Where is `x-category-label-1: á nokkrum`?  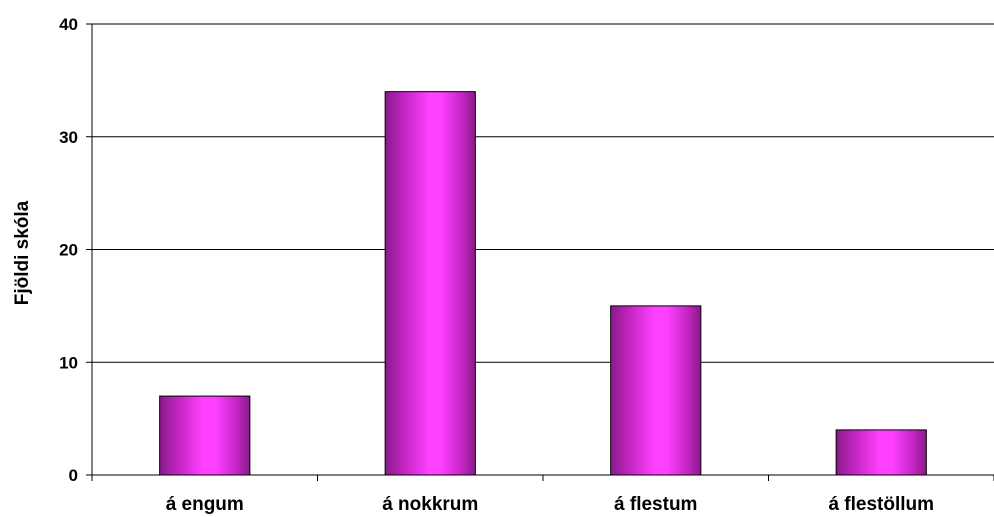 x-category-label-1: á nokkrum is located at coordinates (430, 504).